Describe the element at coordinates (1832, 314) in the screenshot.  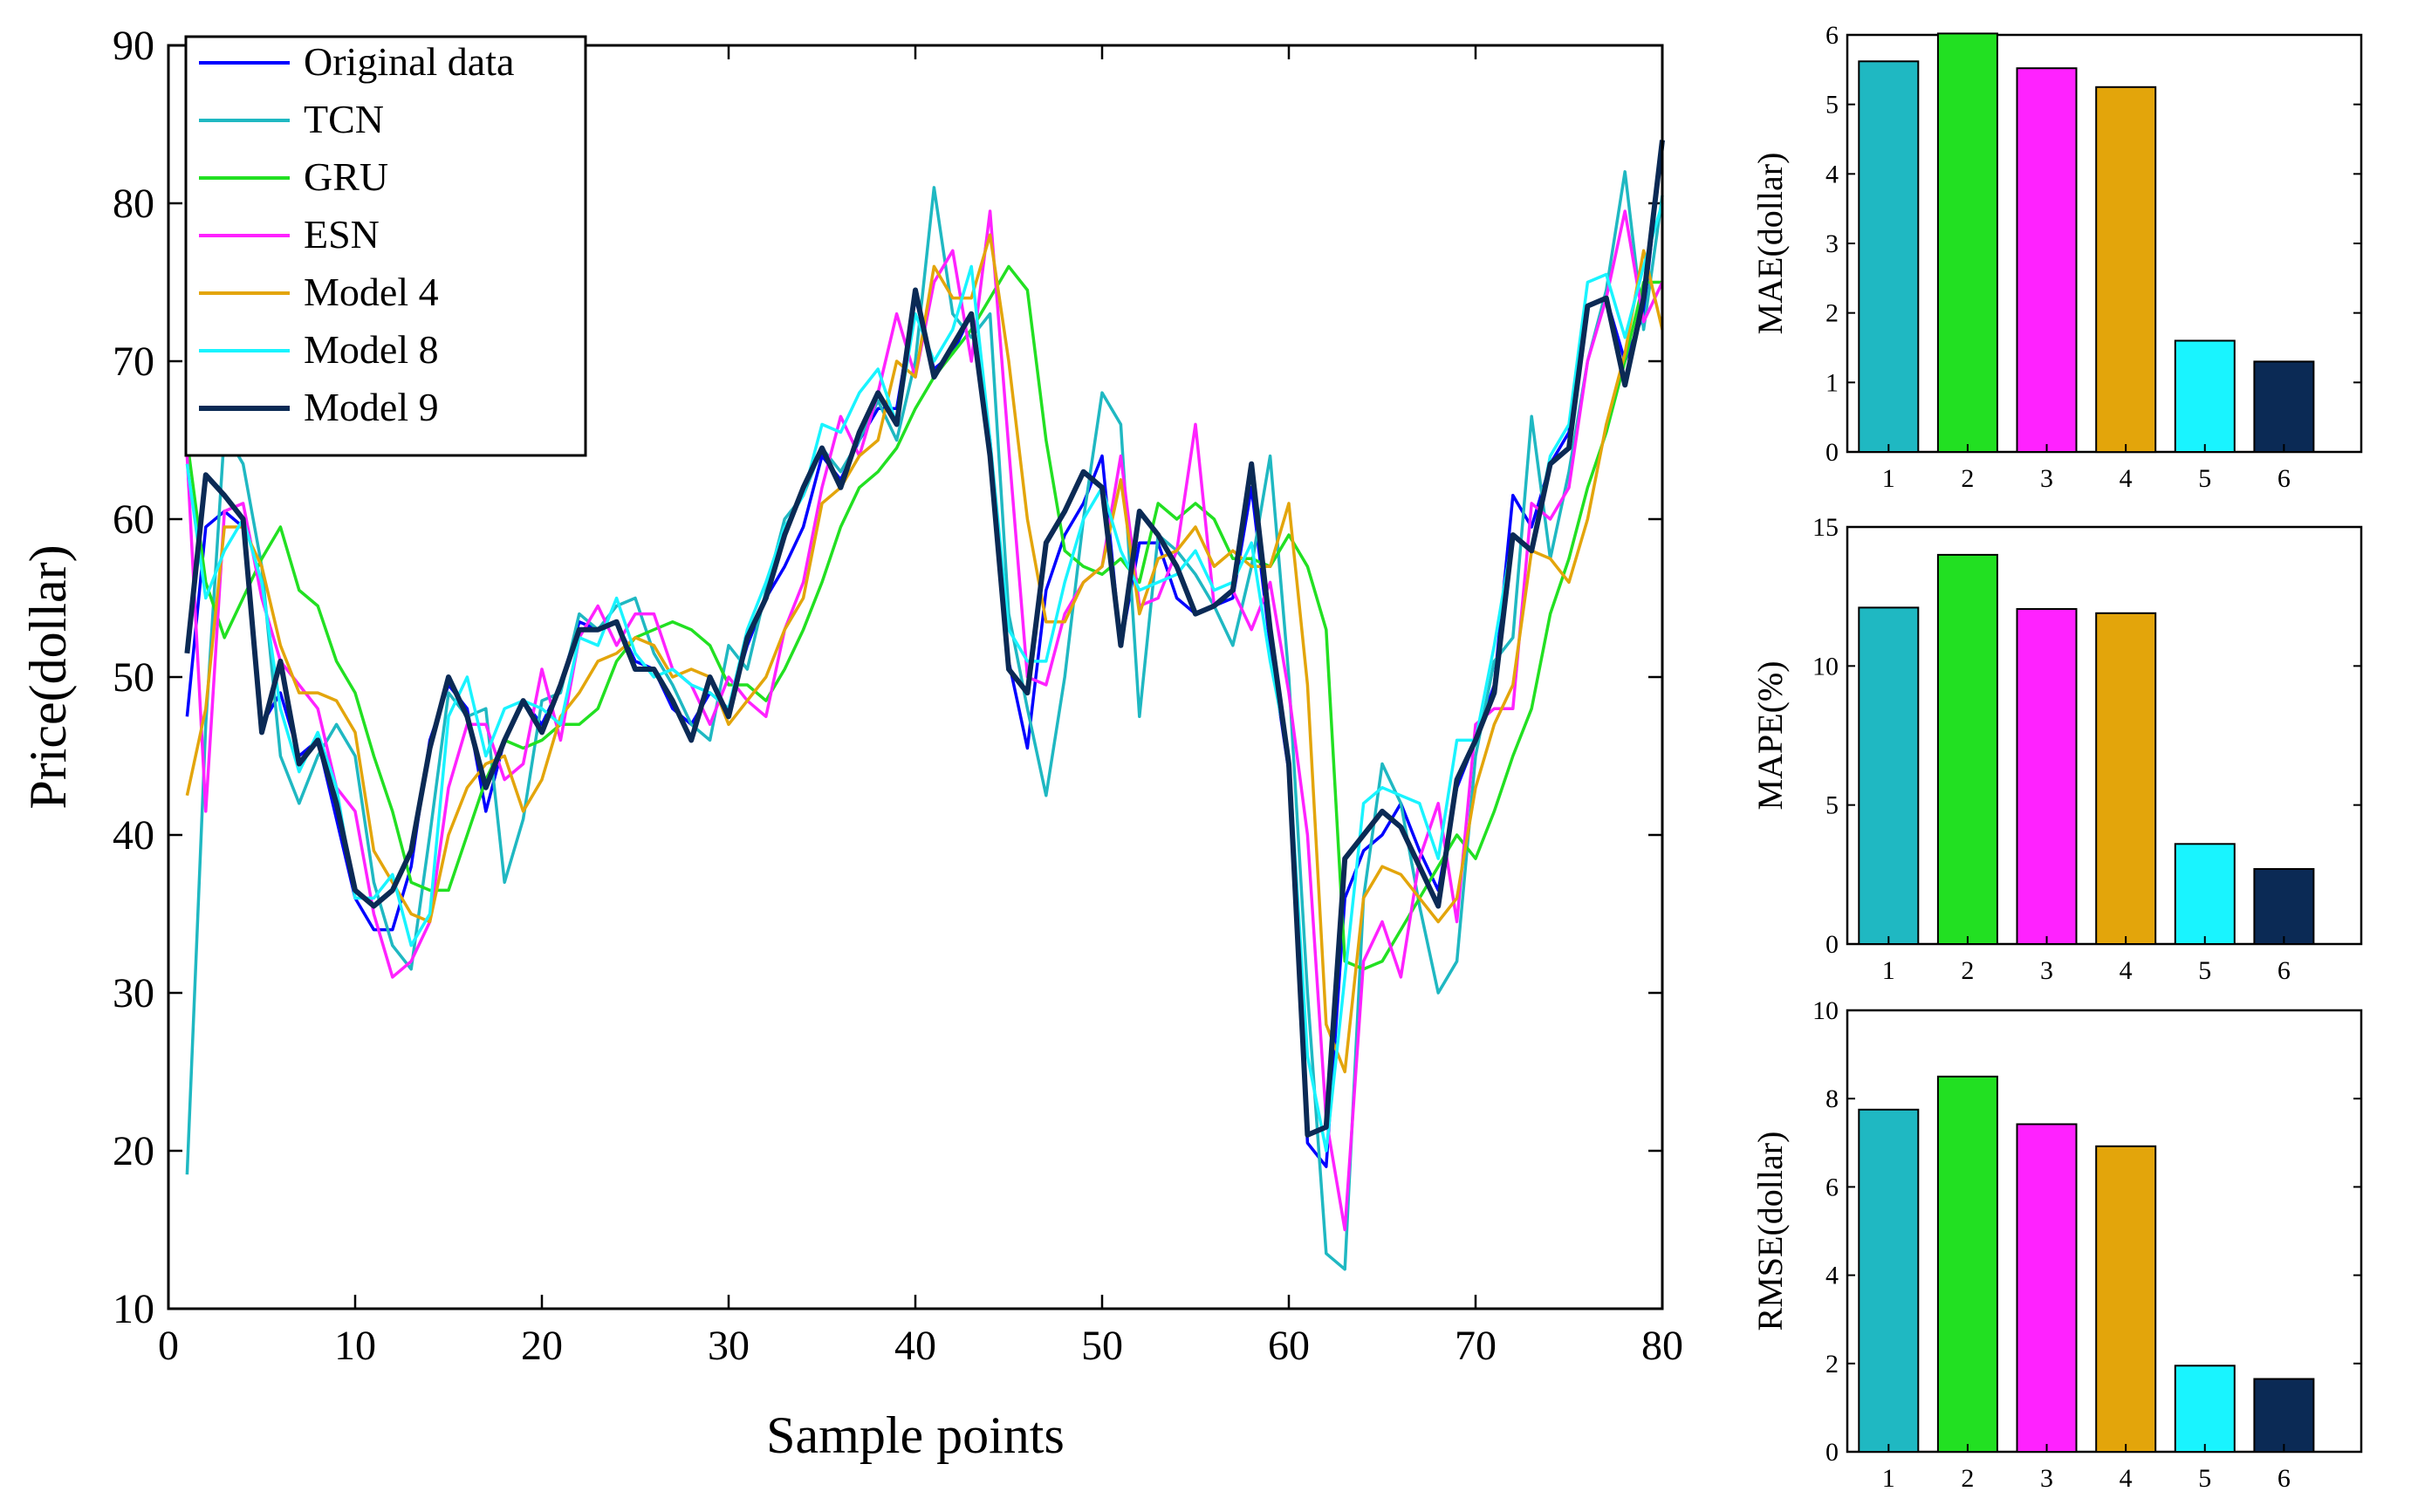
I see `mae-y-tick-label: 2` at that location.